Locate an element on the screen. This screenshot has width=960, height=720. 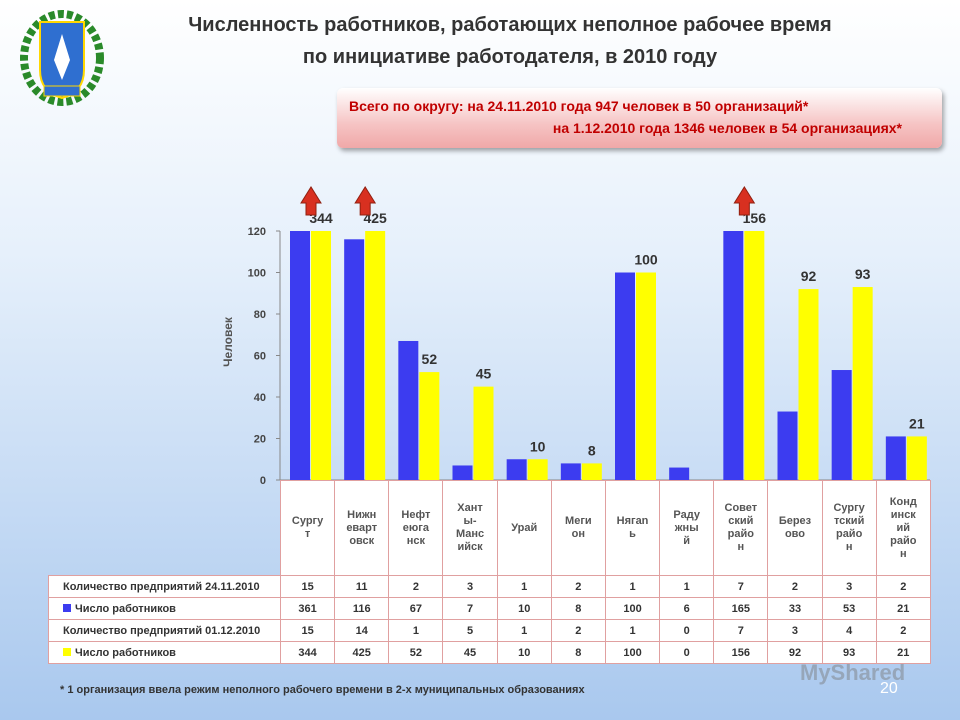
y-tick-label: 100 is located at coordinates (257, 274).